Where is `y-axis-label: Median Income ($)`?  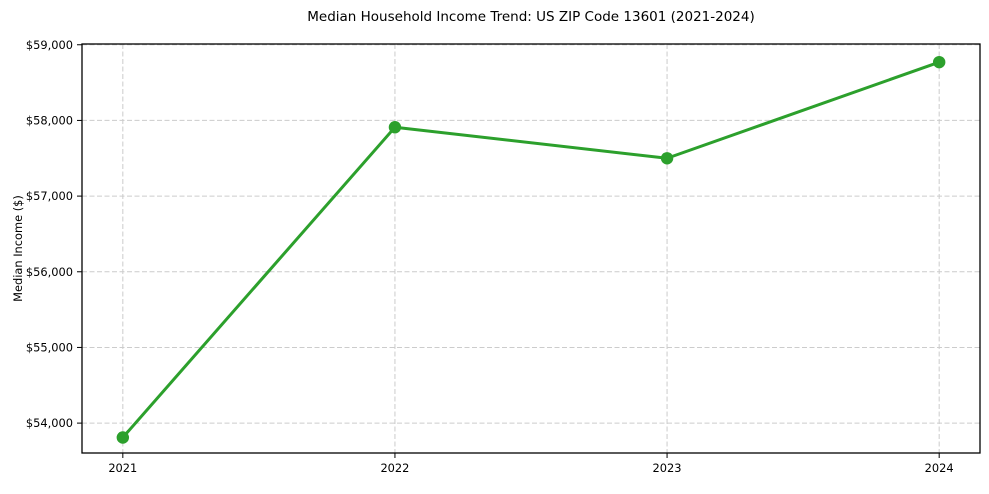 y-axis-label: Median Income ($) is located at coordinates (18, 248).